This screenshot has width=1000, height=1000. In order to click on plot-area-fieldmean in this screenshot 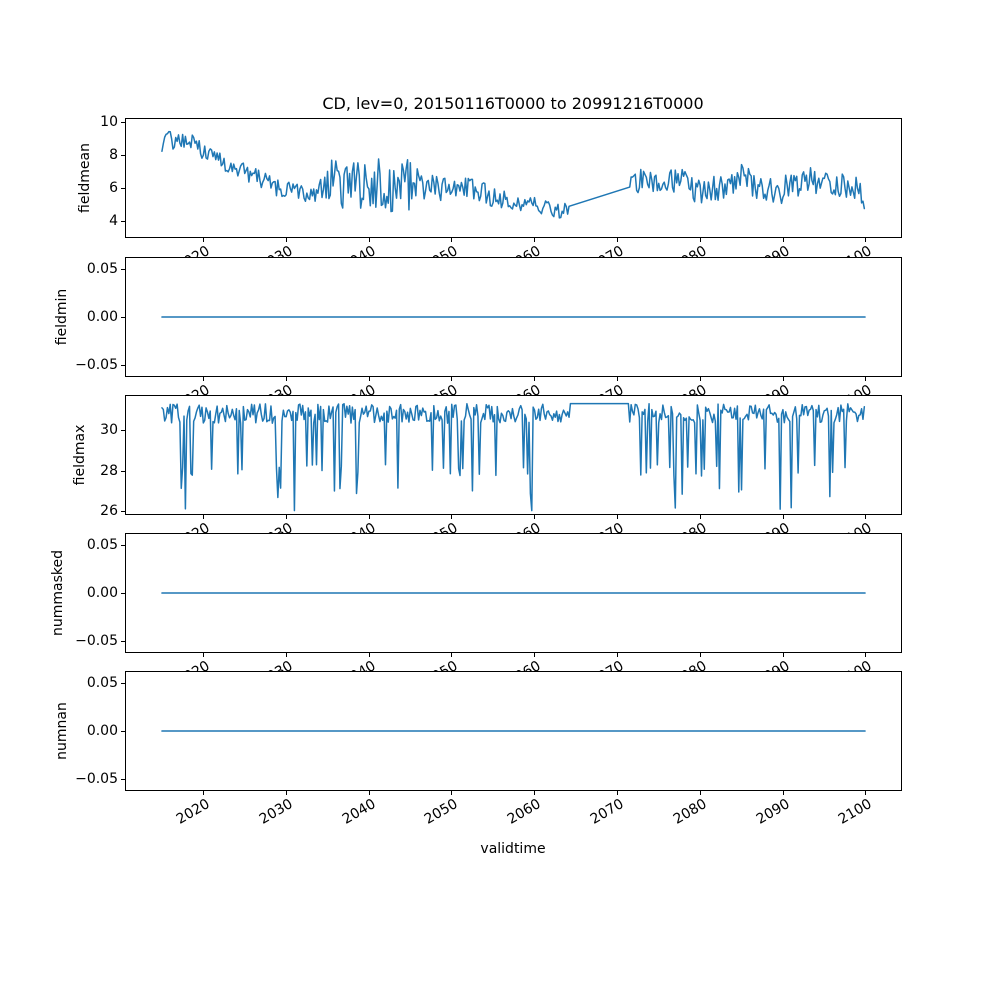, I will do `click(513, 178)`.